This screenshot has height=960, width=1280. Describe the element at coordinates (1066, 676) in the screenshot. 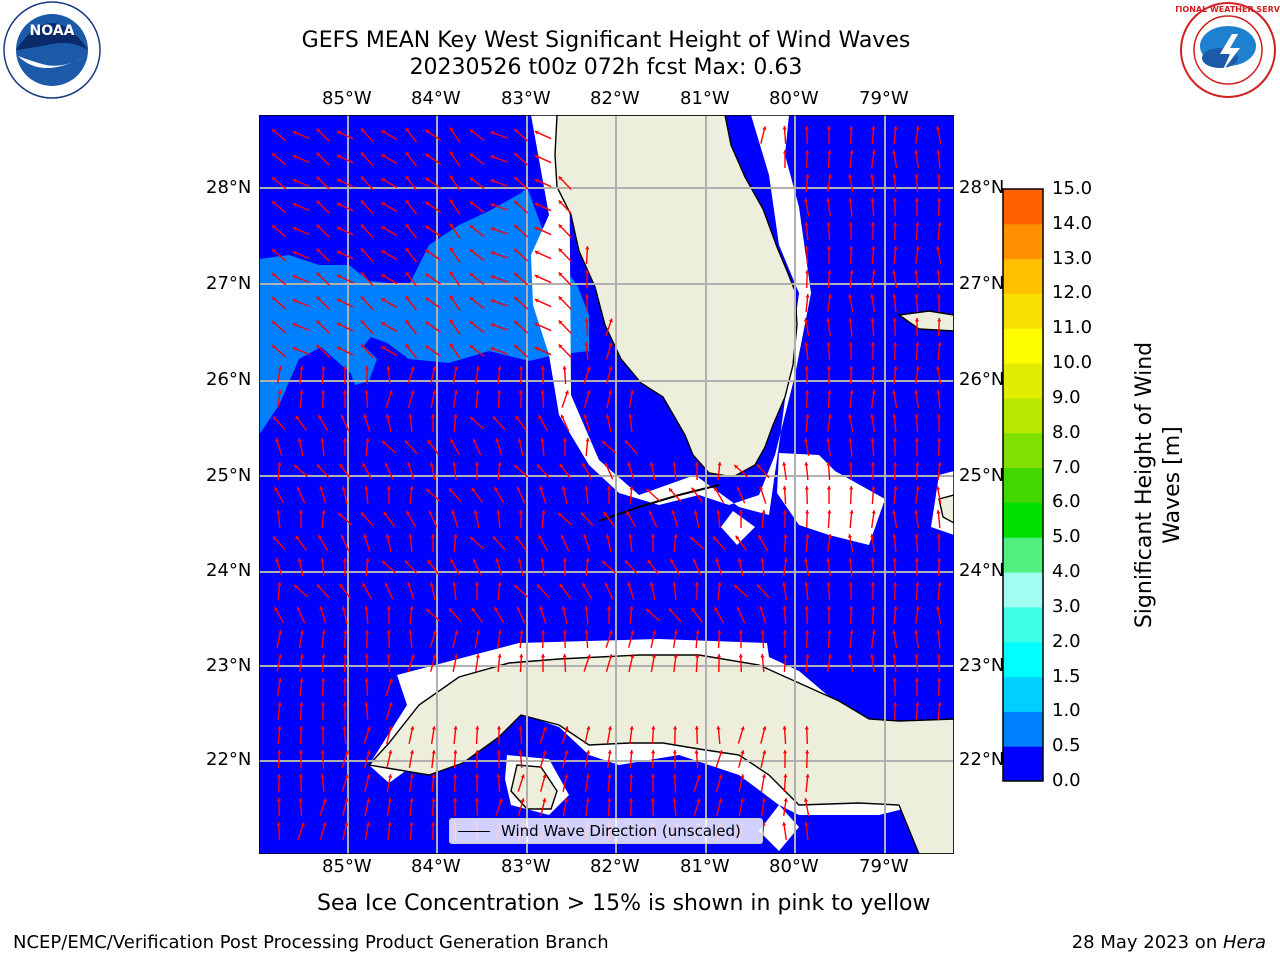

I see `colorbar-tick-label: 1.5` at that location.